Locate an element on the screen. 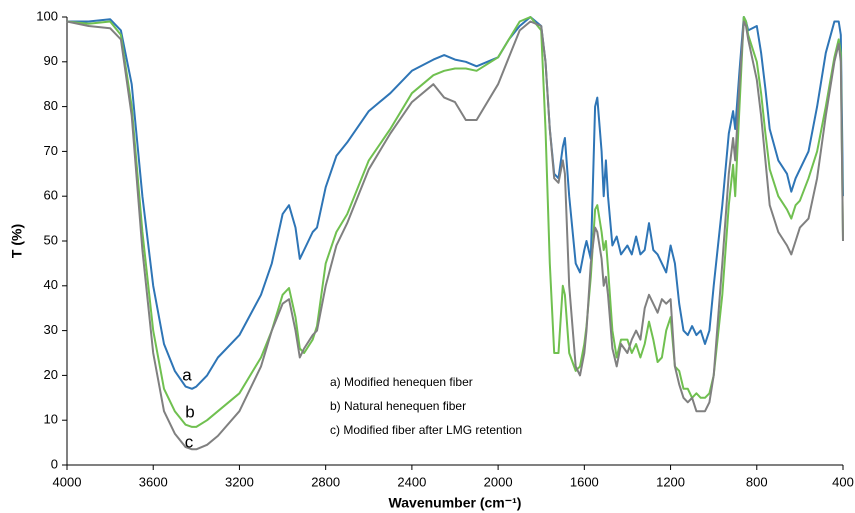 The height and width of the screenshot is (513, 855). x-tick-label: 1200 is located at coordinates (670, 481).